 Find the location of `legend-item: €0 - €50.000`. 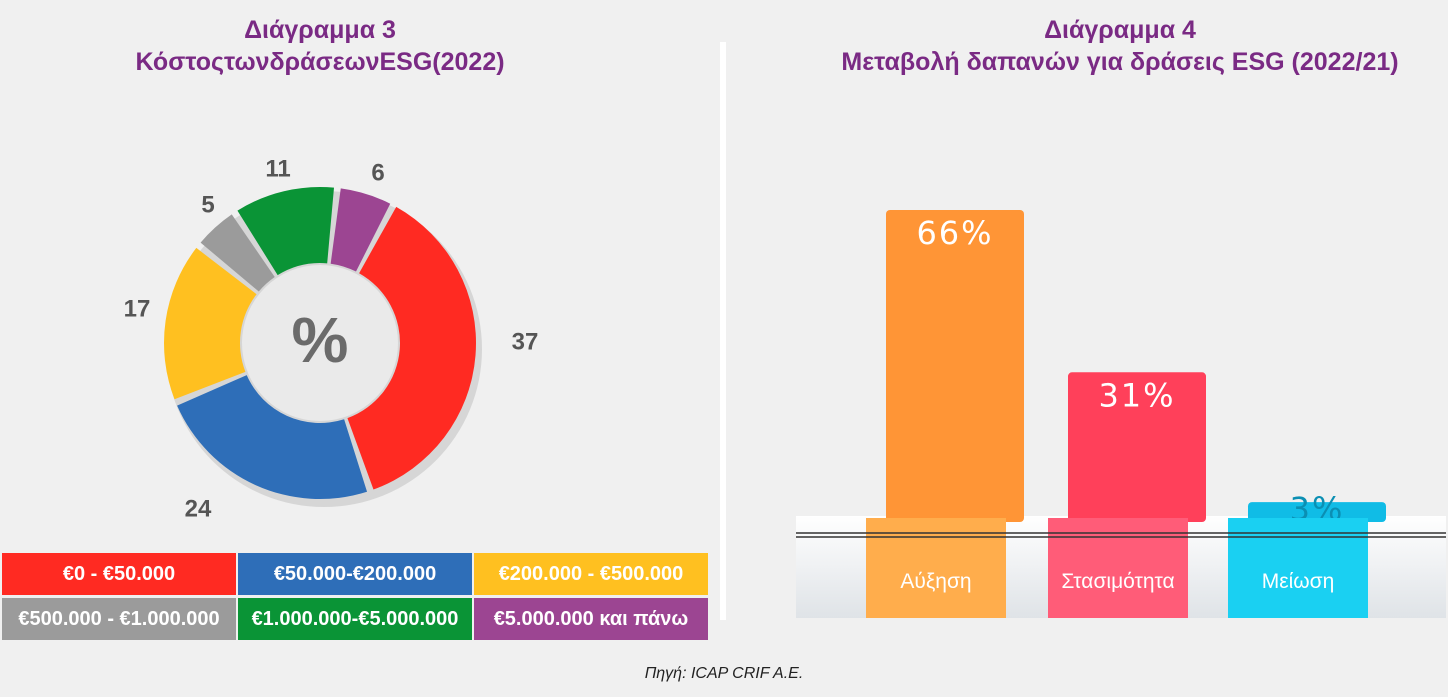

legend-item: €0 - €50.000 is located at coordinates (119, 574).